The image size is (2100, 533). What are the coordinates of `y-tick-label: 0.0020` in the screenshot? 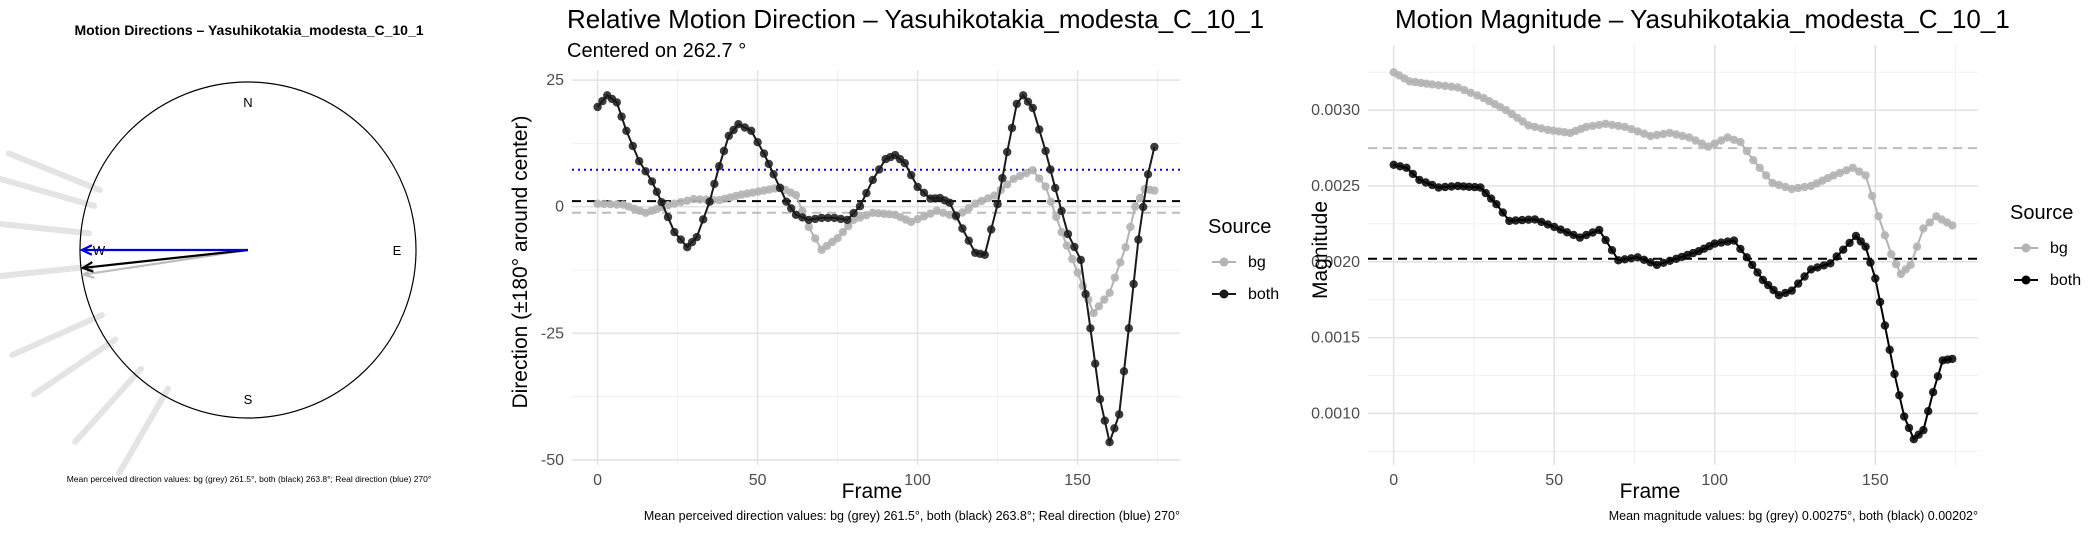 It's located at (1335, 262).